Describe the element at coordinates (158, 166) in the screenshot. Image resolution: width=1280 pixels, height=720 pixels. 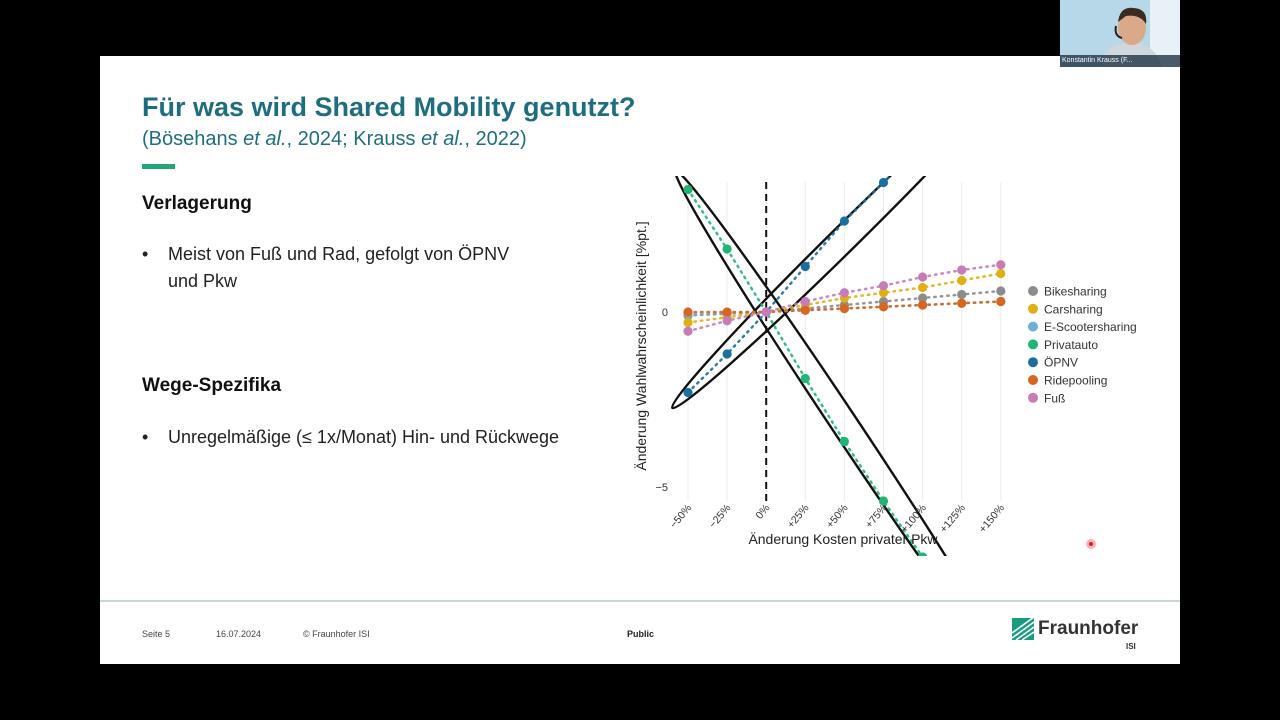
I see `title-accent-bar` at that location.